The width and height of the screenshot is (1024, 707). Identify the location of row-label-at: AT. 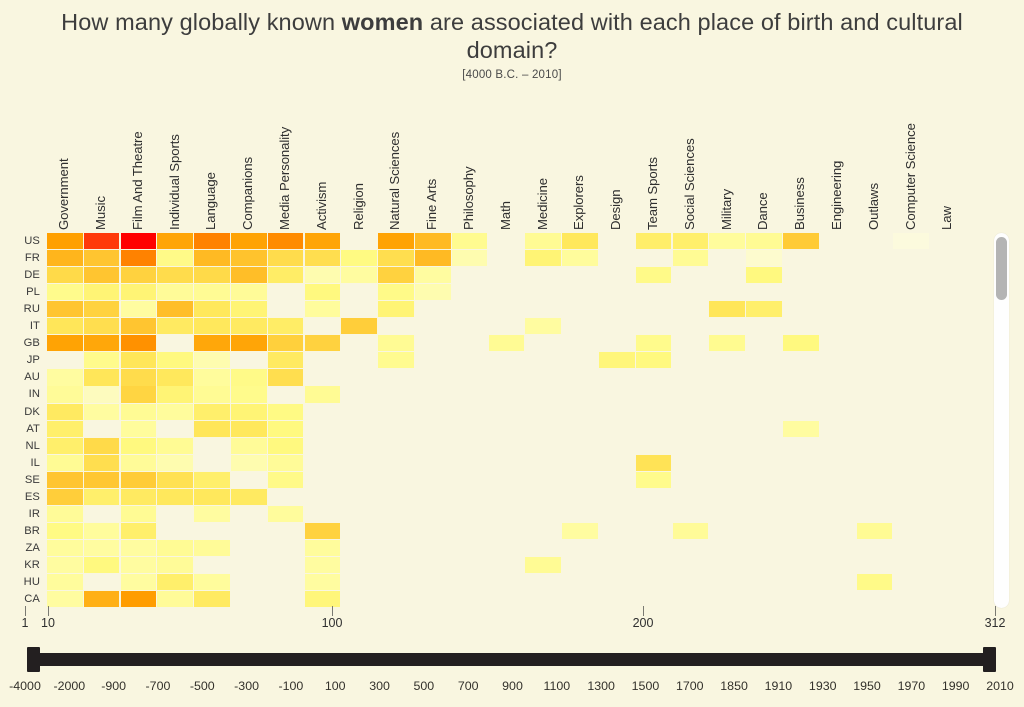
(33, 428).